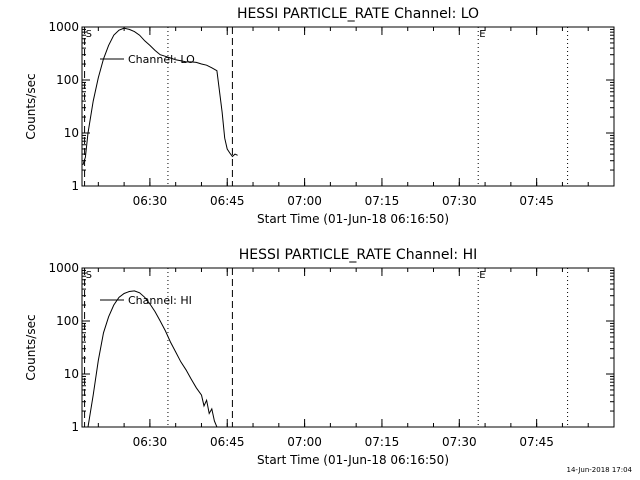  I want to click on footer-timestamp: 14-Jun-2018 17:04, so click(599, 470).